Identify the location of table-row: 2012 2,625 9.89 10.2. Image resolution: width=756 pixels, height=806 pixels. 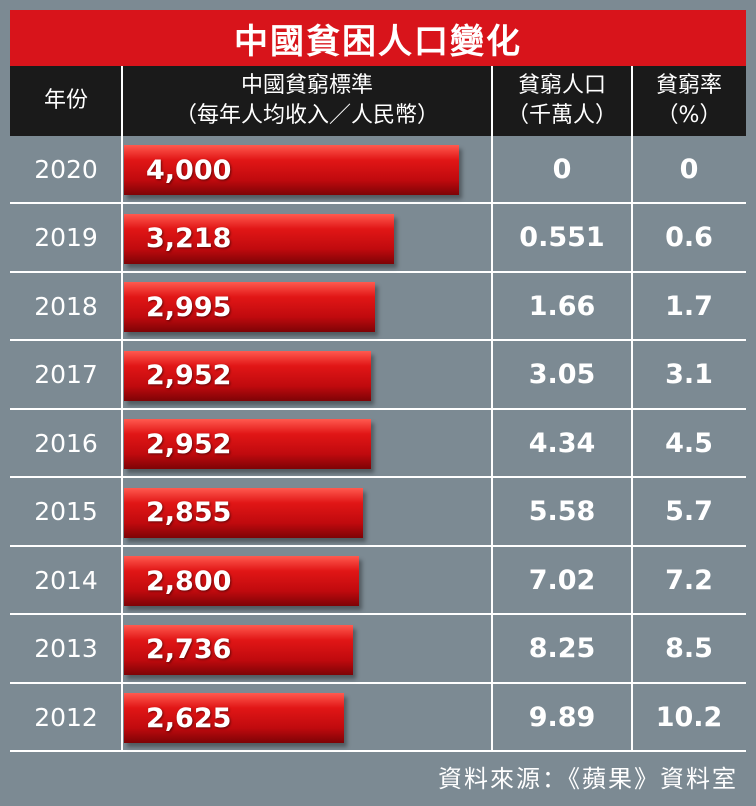
(378, 718).